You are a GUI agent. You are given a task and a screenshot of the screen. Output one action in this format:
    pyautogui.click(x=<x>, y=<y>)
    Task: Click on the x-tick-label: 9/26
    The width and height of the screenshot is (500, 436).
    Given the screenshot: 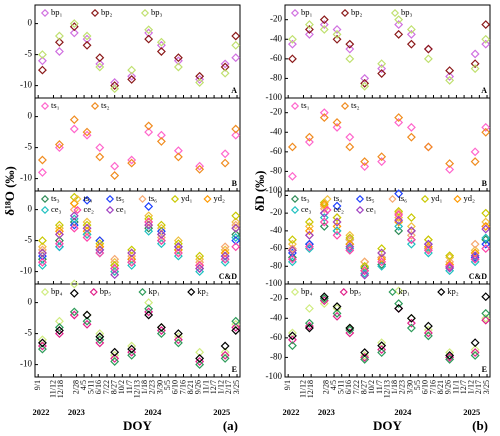 What is the action you would take?
    pyautogui.click(x=198, y=387)
    